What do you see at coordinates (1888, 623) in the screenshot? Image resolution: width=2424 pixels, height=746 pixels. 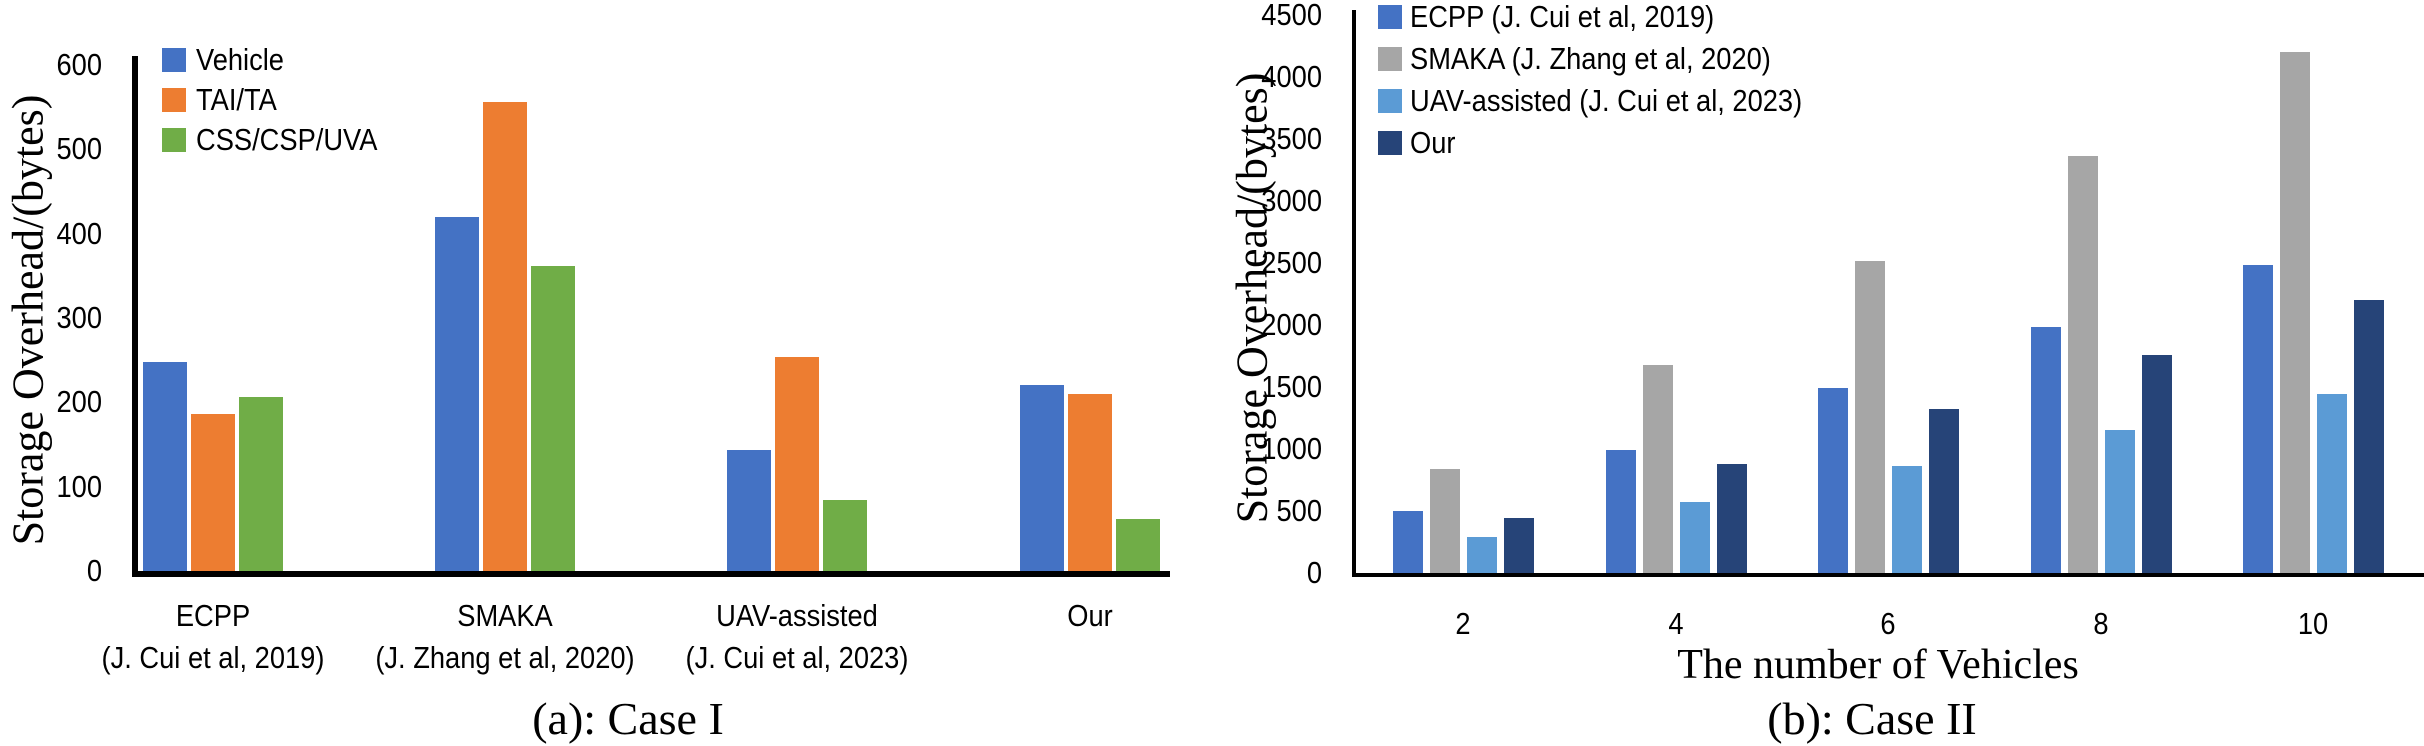 I see `category-label: 6` at bounding box center [1888, 623].